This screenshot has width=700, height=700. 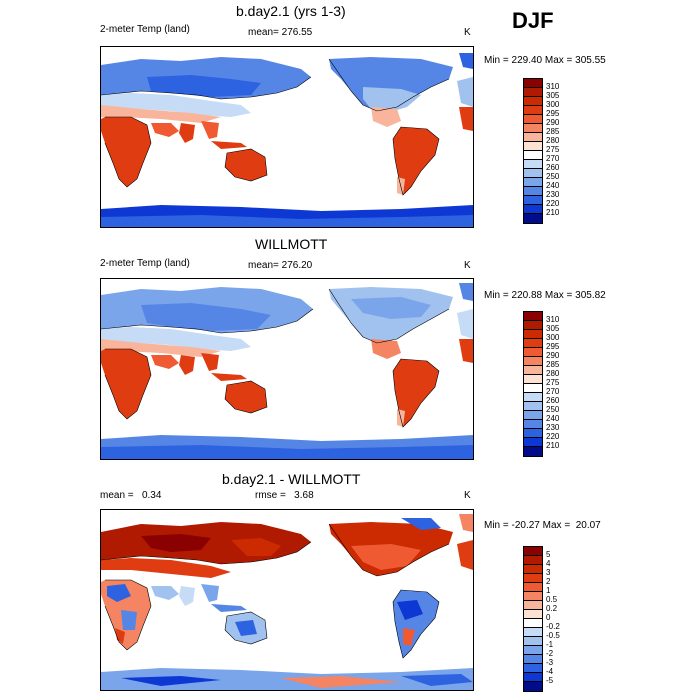 What do you see at coordinates (467, 32) in the screenshot?
I see `panel-units-model: K` at bounding box center [467, 32].